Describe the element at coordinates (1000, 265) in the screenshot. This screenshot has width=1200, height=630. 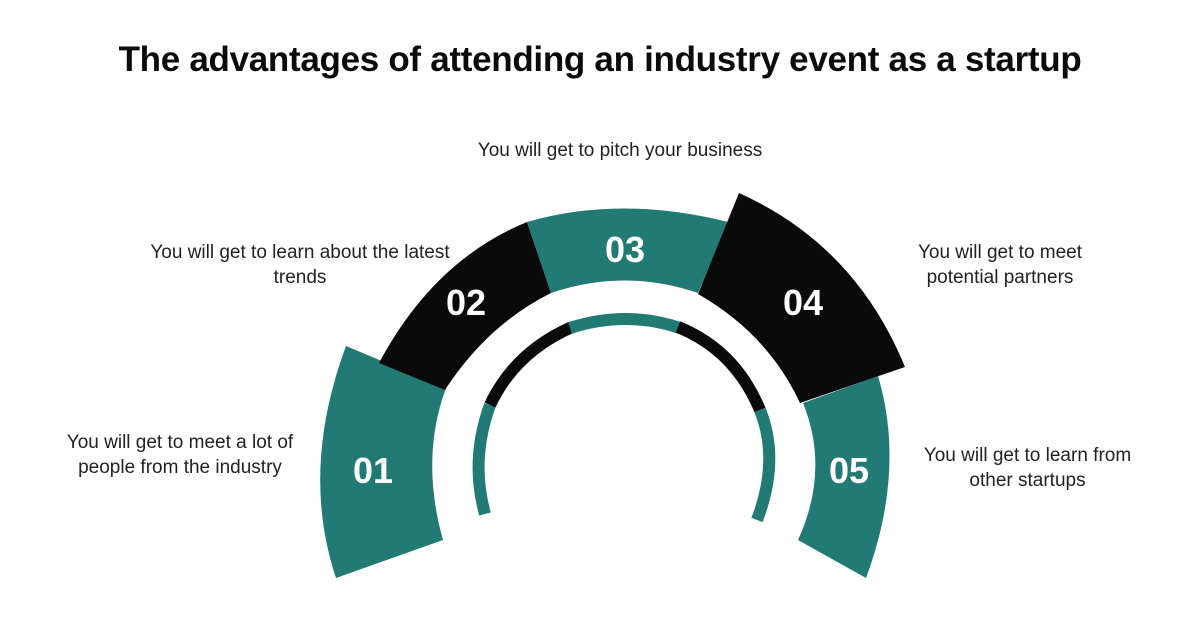
I see `step-label-04: You will get to meet potential partners` at that location.